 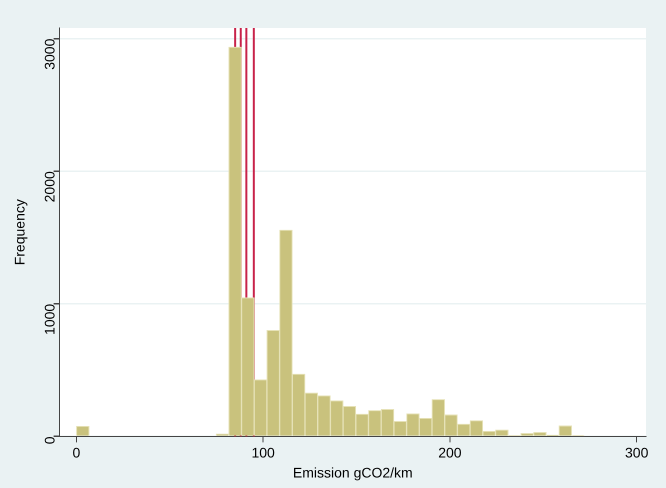 I want to click on y-axis-title: Frequency, so click(x=19, y=232).